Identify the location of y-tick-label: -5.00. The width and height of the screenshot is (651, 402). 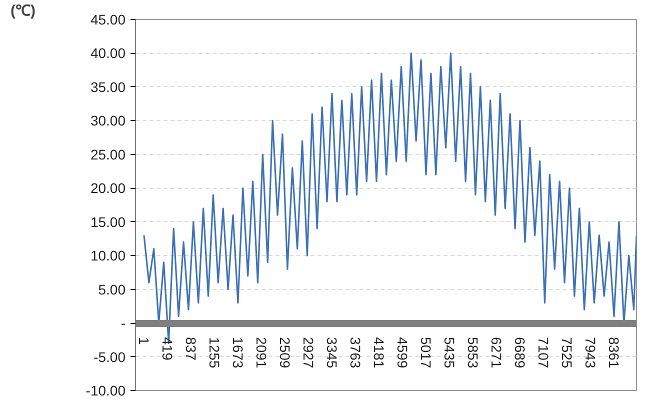
(110, 356).